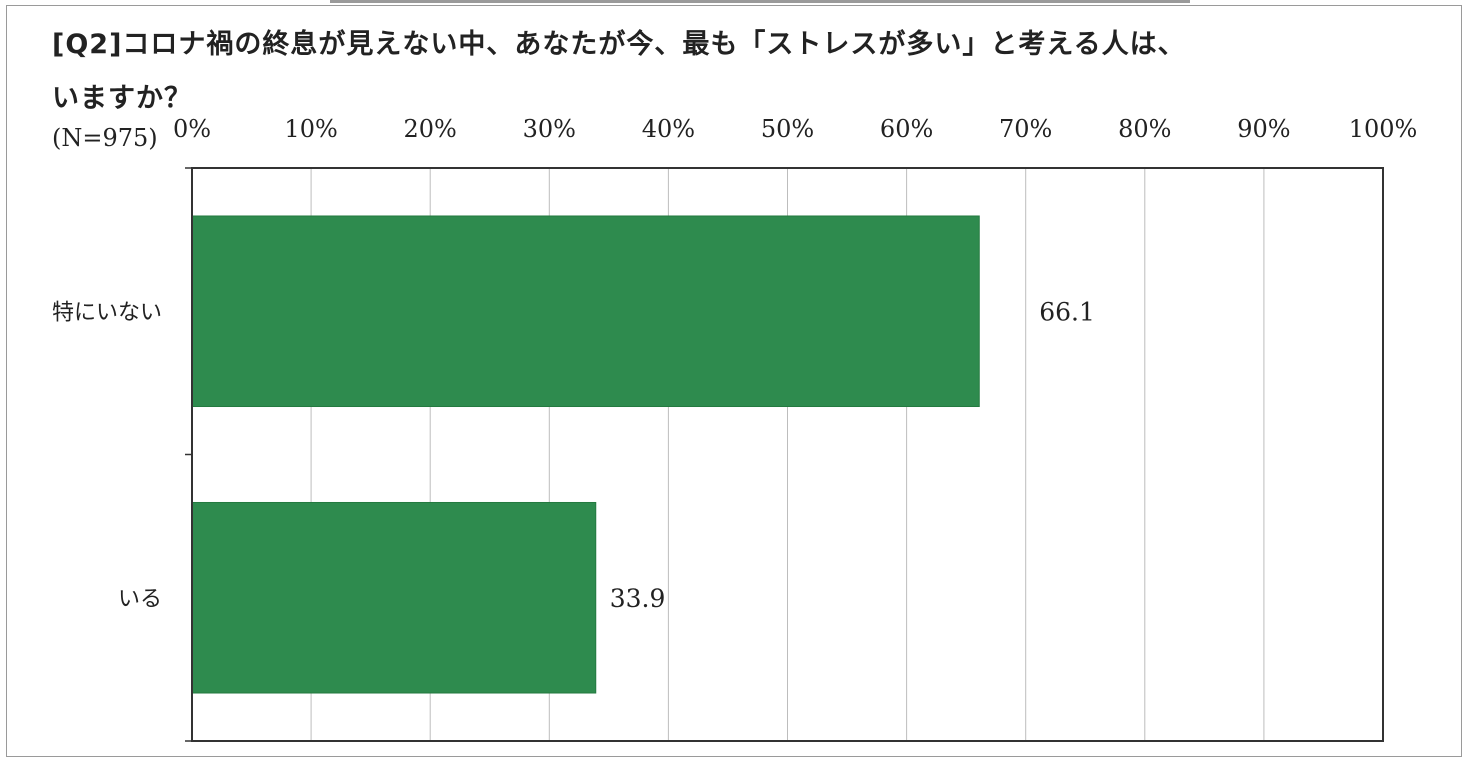 The image size is (1469, 763). I want to click on x-tick-label: 70%, so click(1025, 129).